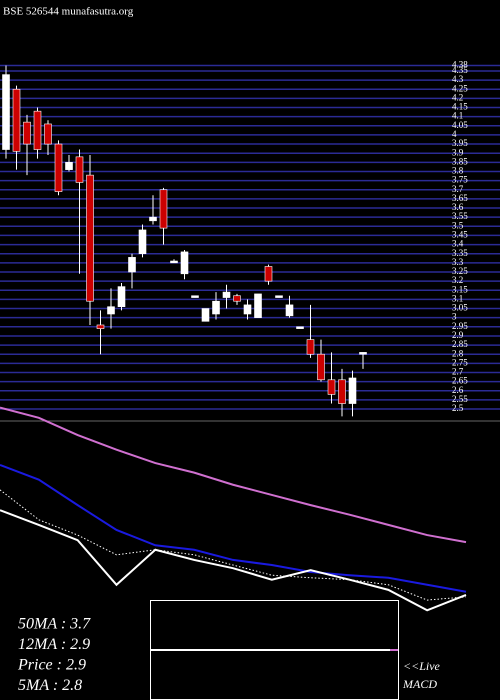  I want to click on y-tick-label: 3.15, so click(460, 289).